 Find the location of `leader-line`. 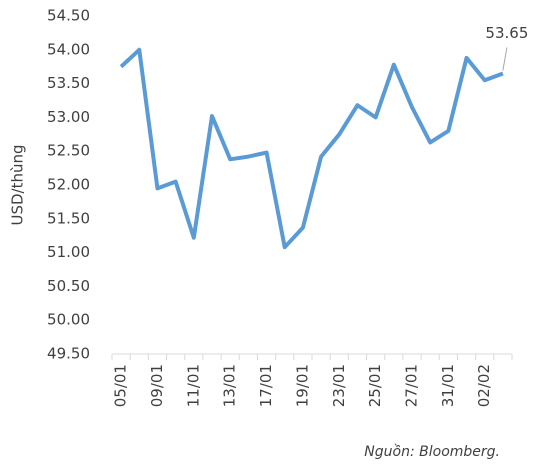

leader-line is located at coordinates (505, 59).